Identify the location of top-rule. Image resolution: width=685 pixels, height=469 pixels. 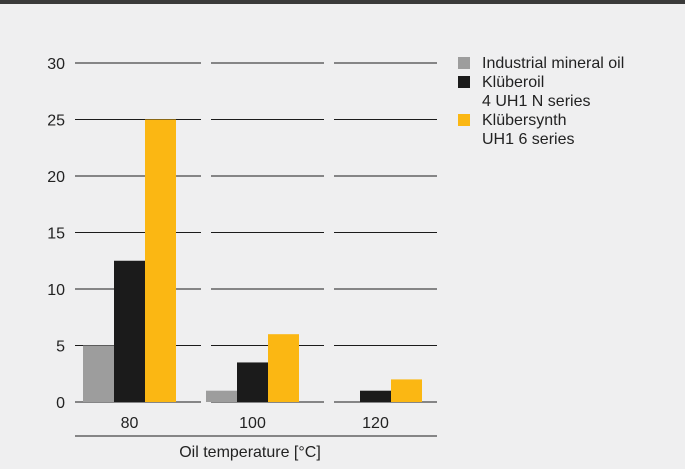
(342, 2).